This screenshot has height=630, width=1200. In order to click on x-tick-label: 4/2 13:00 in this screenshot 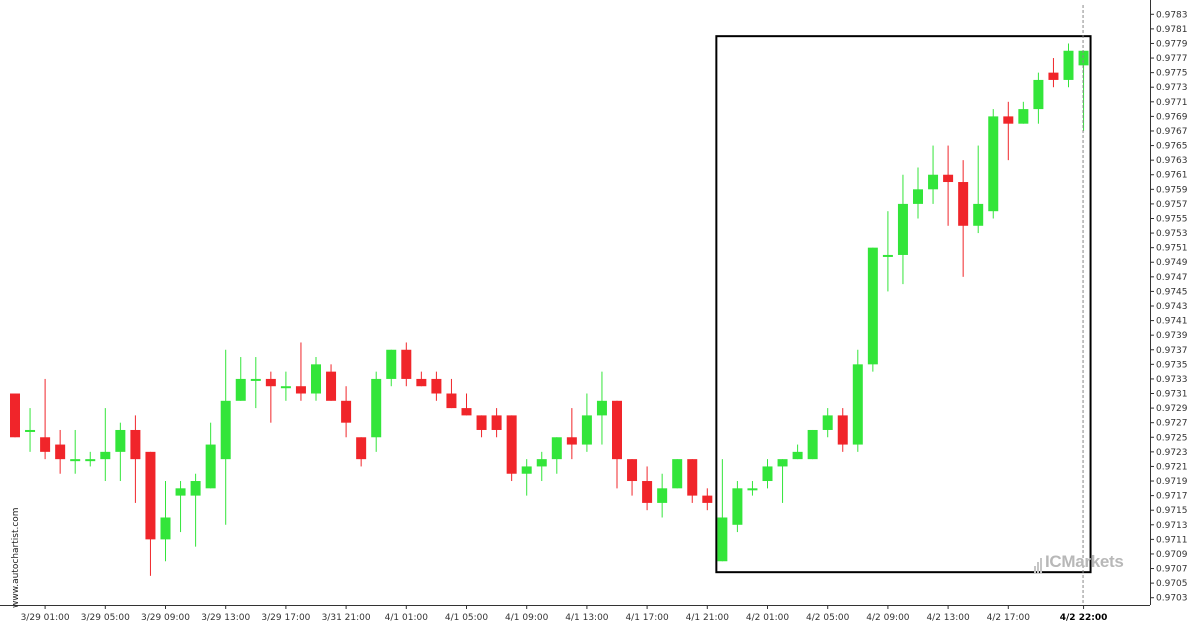, I will do `click(948, 618)`.